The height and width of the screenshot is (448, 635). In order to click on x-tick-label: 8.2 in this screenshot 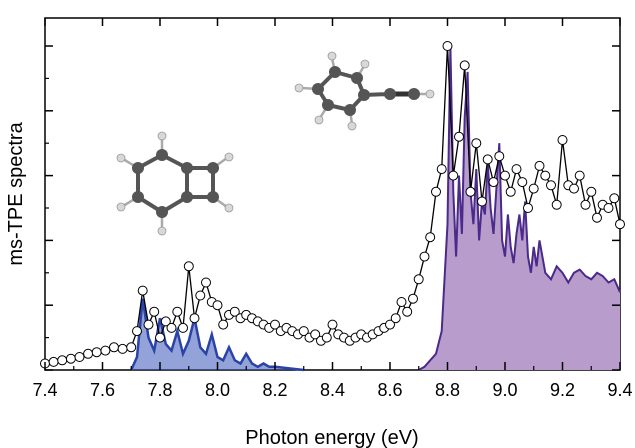, I will do `click(274, 390)`.